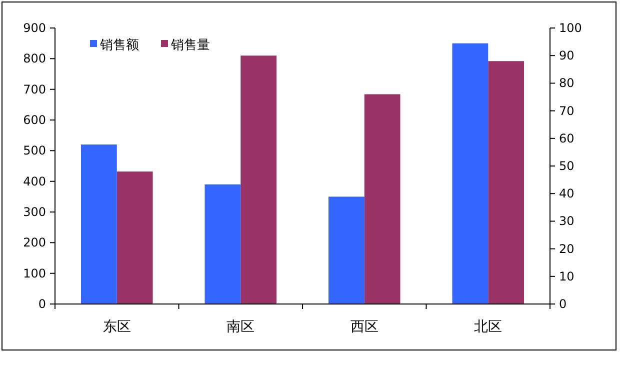 This screenshot has height=367, width=620. Describe the element at coordinates (190, 45) in the screenshot. I see `legend-label: 销售量` at that location.